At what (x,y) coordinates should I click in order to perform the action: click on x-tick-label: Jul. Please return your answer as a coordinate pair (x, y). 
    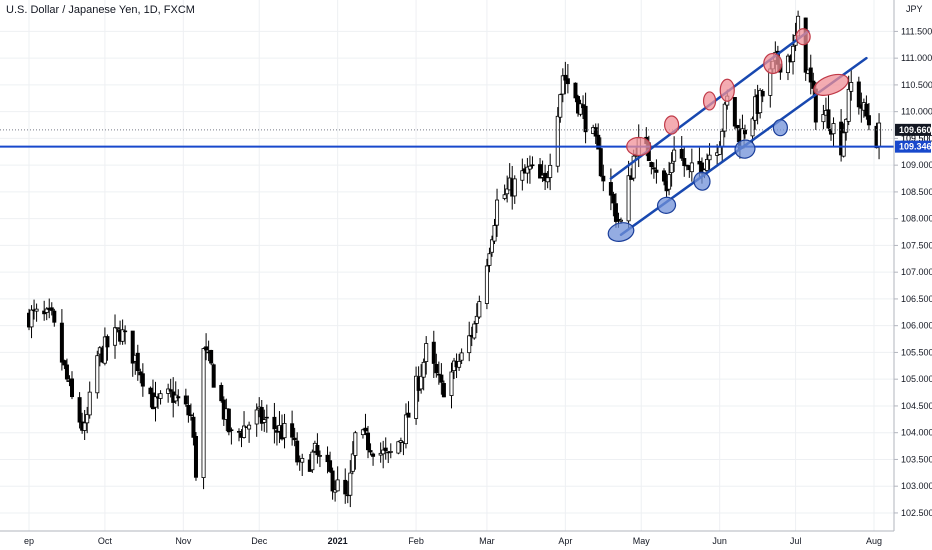
    Looking at the image, I should click on (796, 541).